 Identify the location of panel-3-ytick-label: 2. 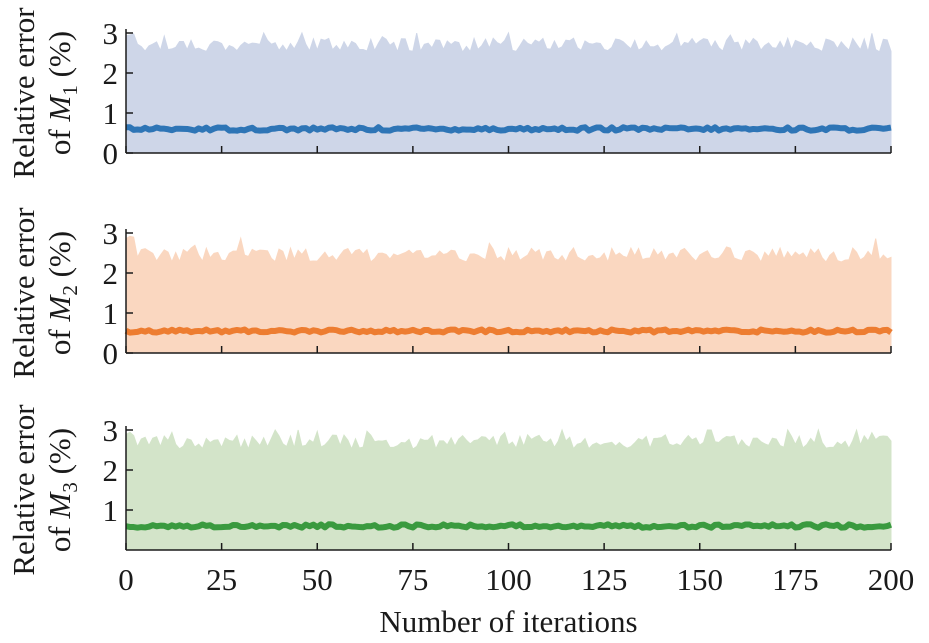
(111, 470).